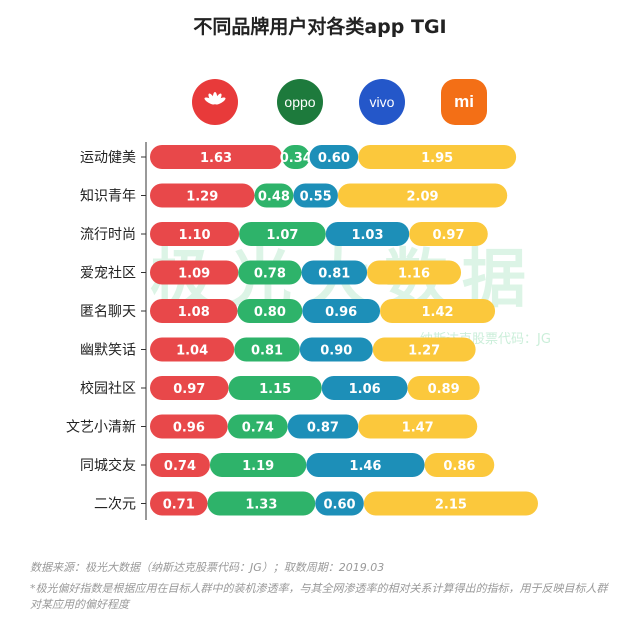  Describe the element at coordinates (382, 102) in the screenshot. I see `vivo-logo-icon: vivo` at that location.